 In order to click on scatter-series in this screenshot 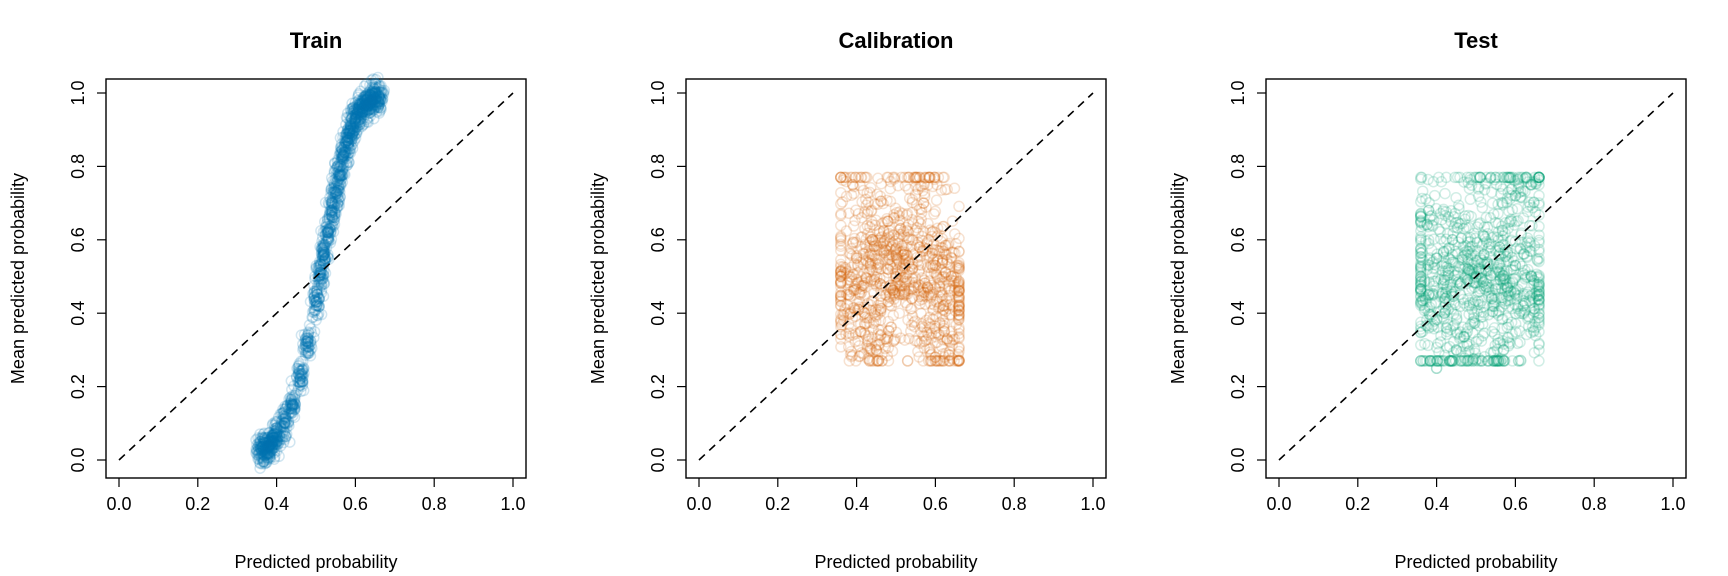, I will do `click(320, 272)`.